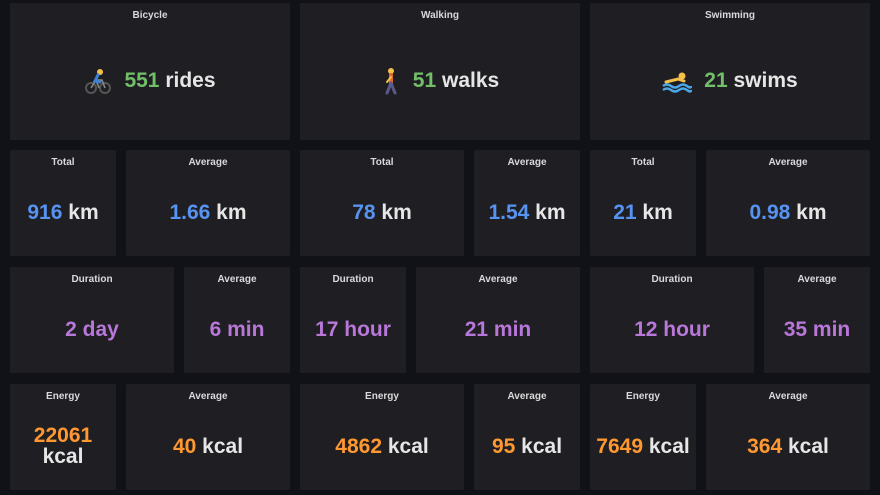 The image size is (880, 495). I want to click on bicycle-duration-panel: Duration 2 day, so click(92, 320).